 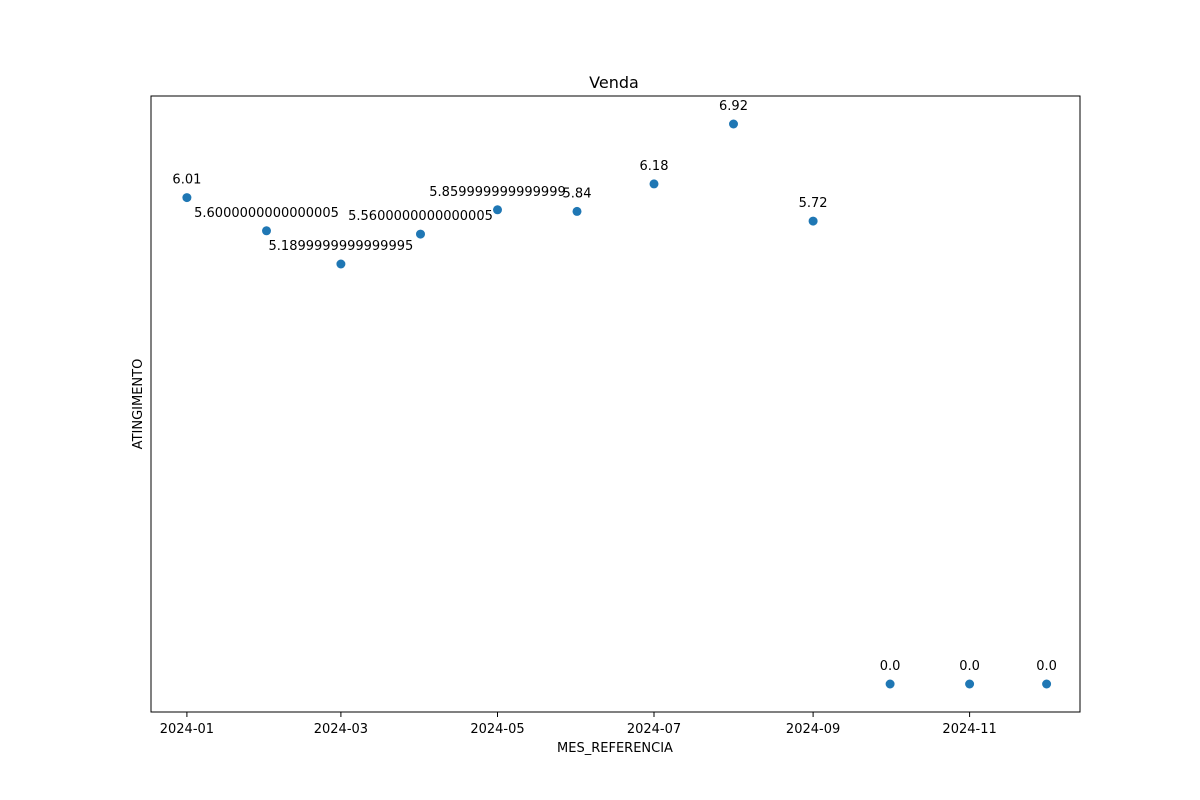 I want to click on x-tick-label: 2024-07, so click(x=654, y=729).